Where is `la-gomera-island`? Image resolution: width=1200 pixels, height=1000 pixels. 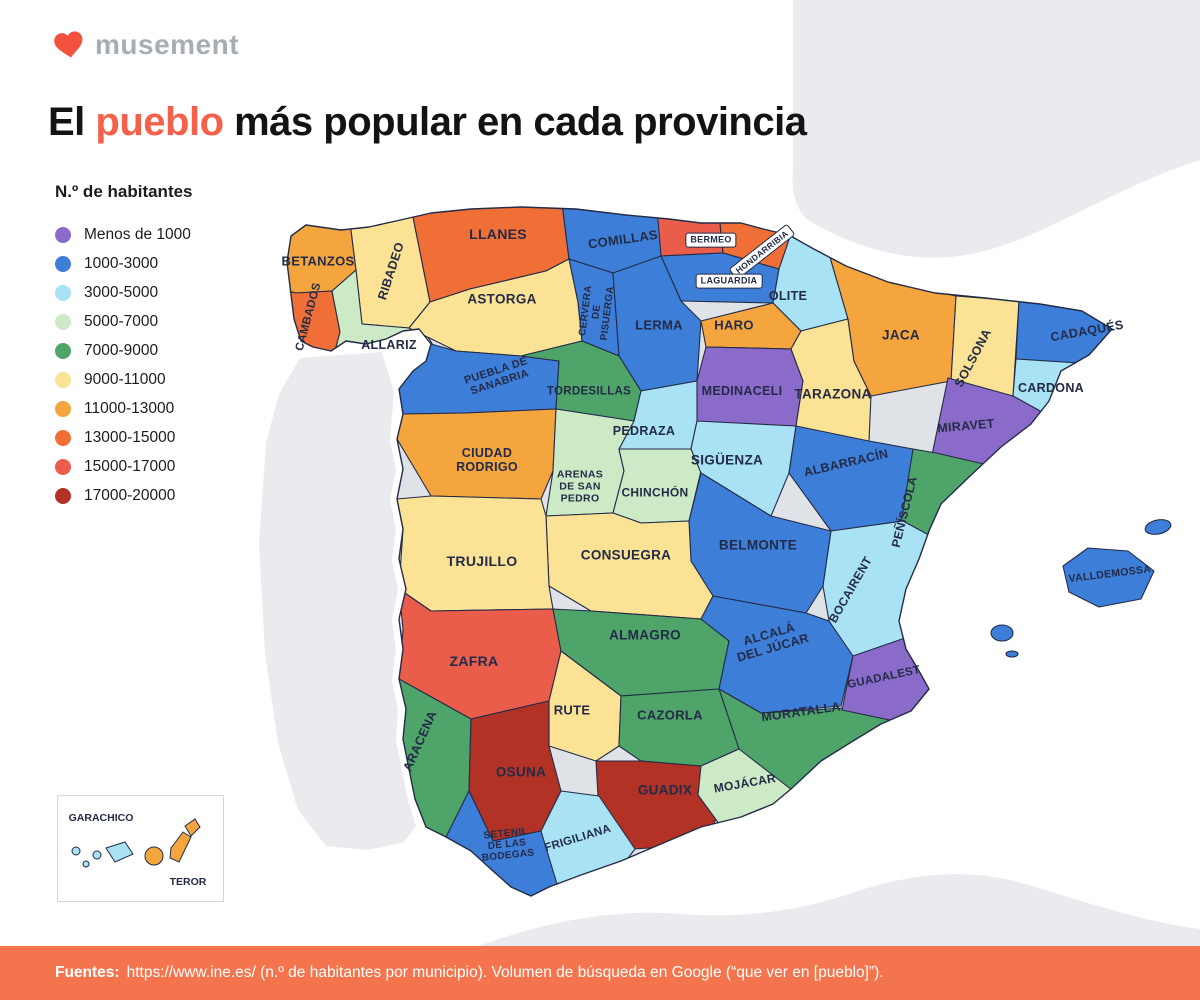
la-gomera-island is located at coordinates (97, 855).